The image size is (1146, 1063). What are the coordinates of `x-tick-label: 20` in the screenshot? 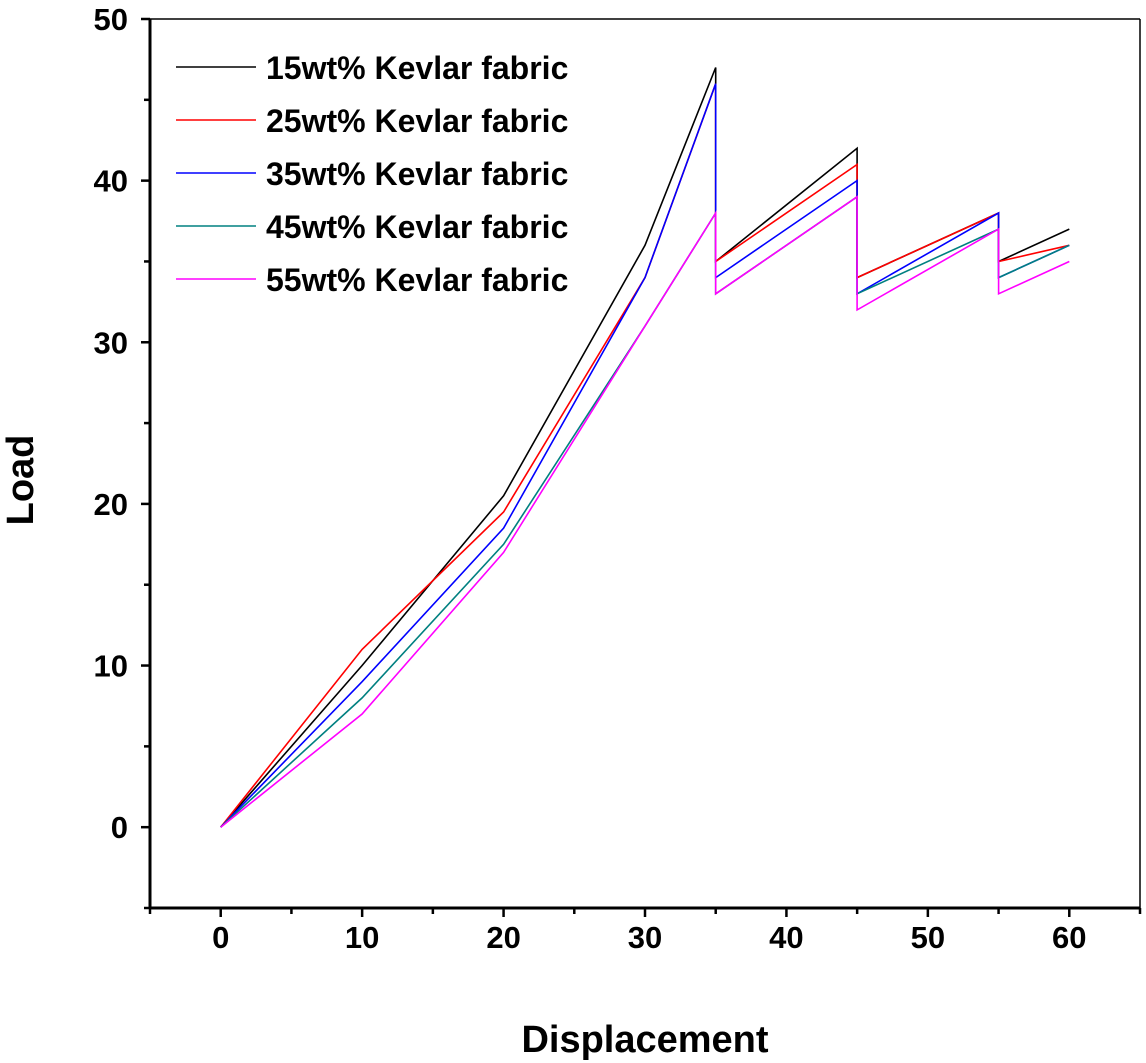 It's located at (503, 937).